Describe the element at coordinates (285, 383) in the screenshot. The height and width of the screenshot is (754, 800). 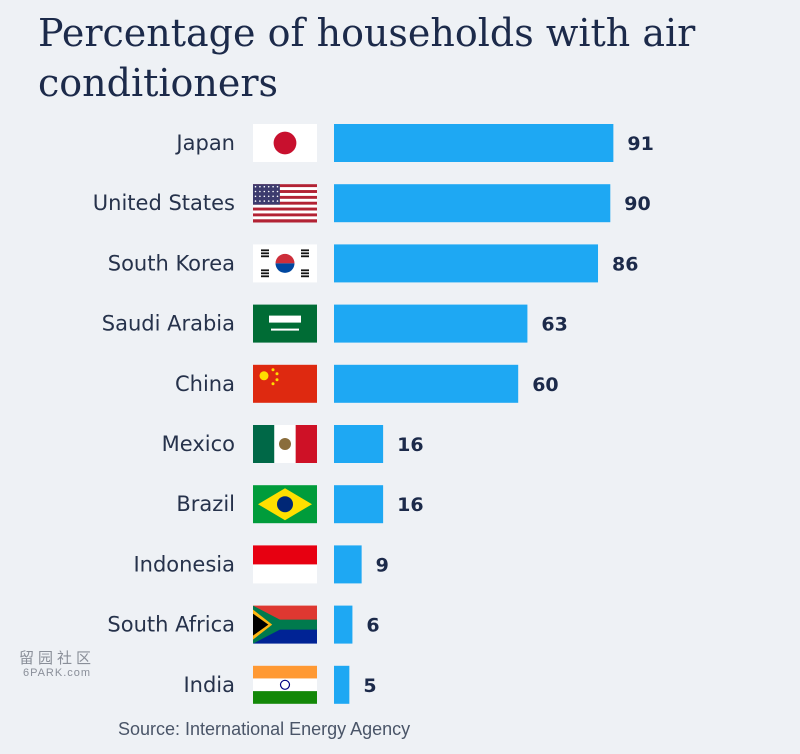
I see `china-flag-icon` at that location.